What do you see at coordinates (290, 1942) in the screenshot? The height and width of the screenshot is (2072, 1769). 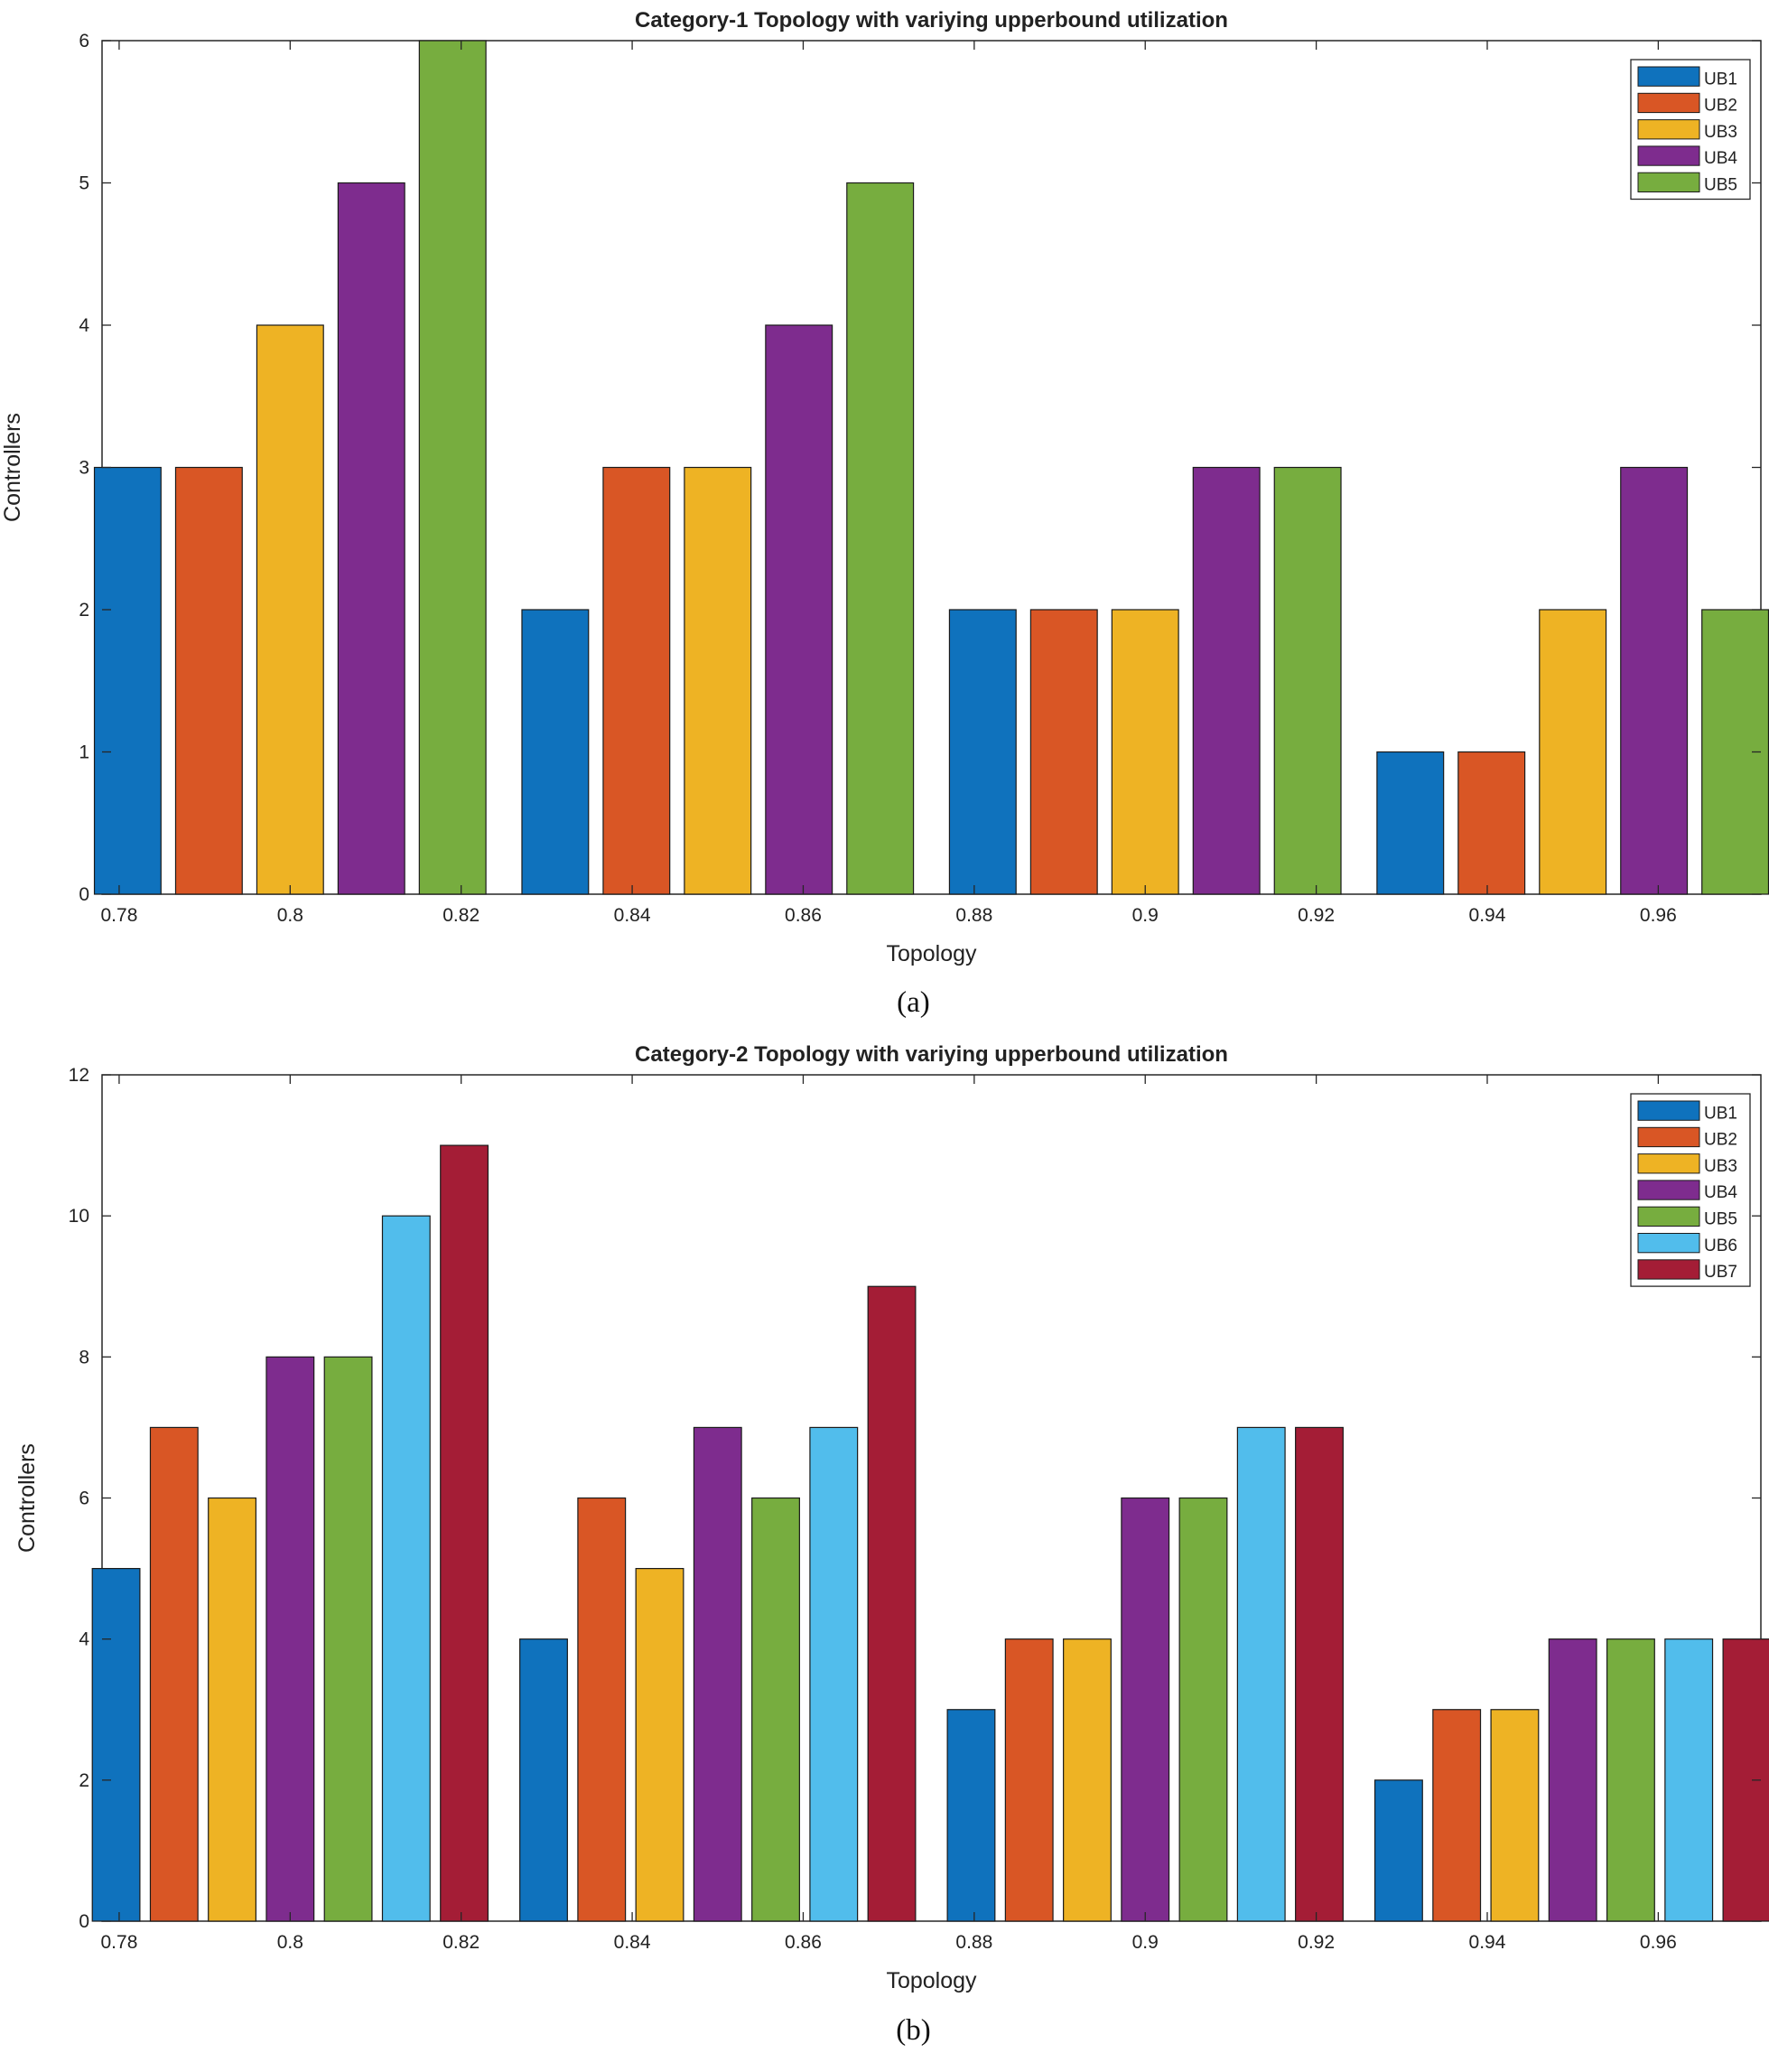 I see `x-tick-label: 0.8` at bounding box center [290, 1942].